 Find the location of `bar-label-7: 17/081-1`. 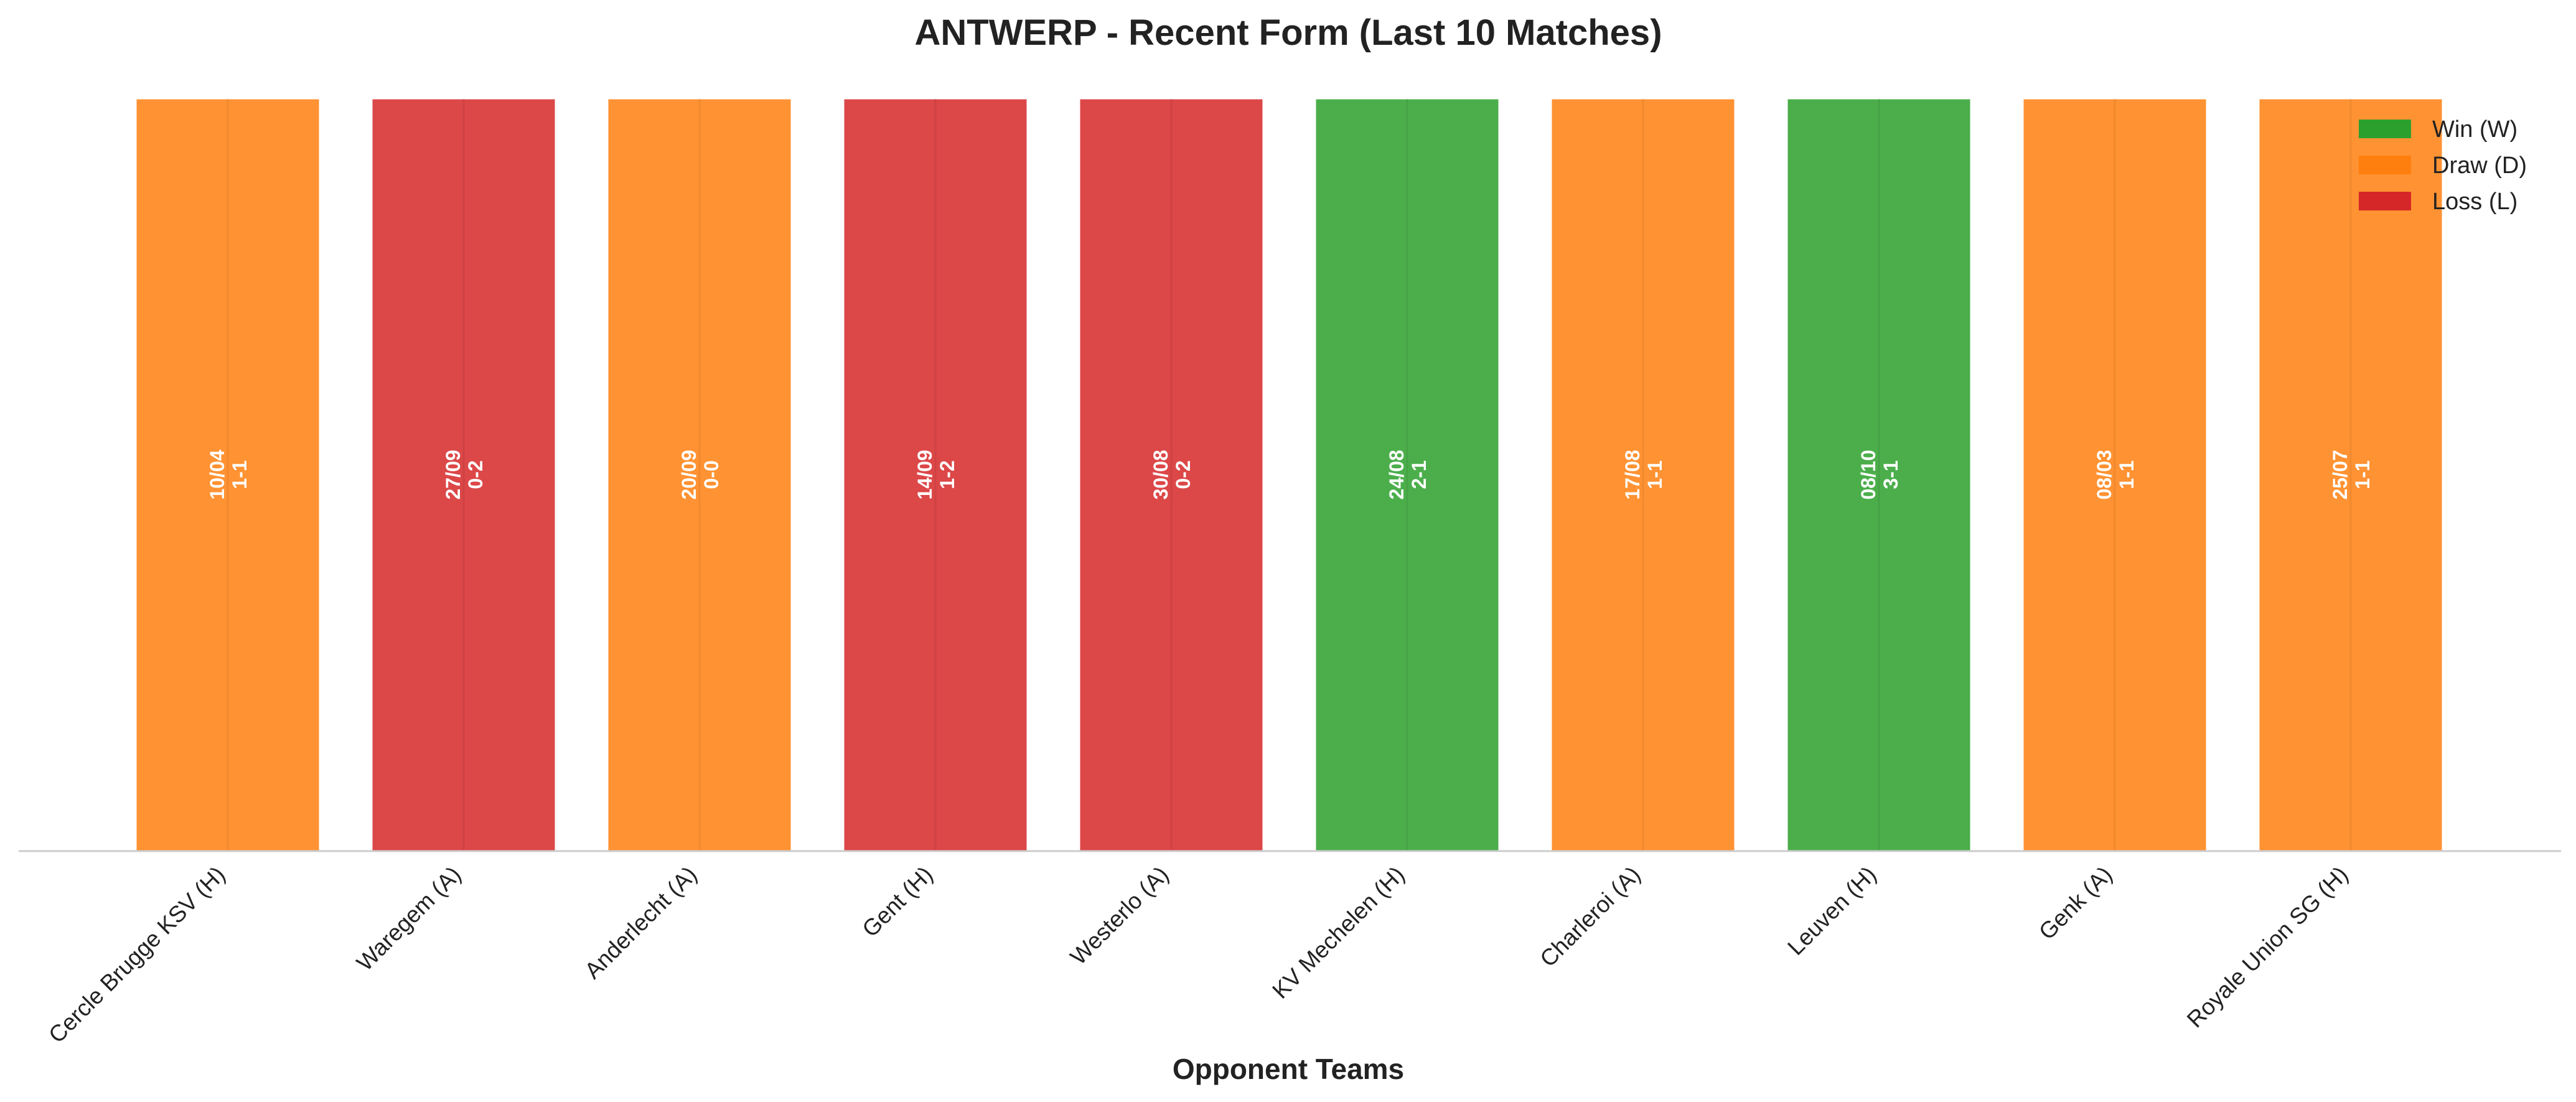

bar-label-7: 17/081-1 is located at coordinates (1643, 475).